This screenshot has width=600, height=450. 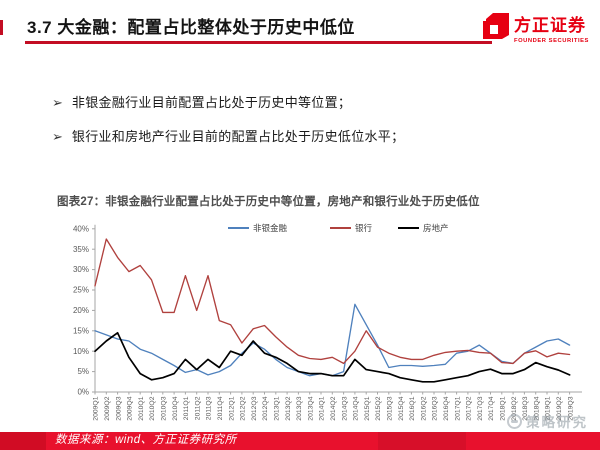 I want to click on y-tick-label: 25%, so click(x=81, y=290).